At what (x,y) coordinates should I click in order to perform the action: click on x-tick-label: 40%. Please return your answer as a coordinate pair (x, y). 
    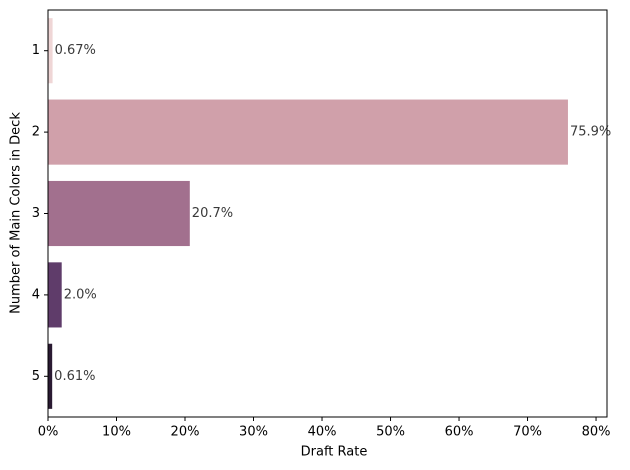
    Looking at the image, I should click on (322, 432).